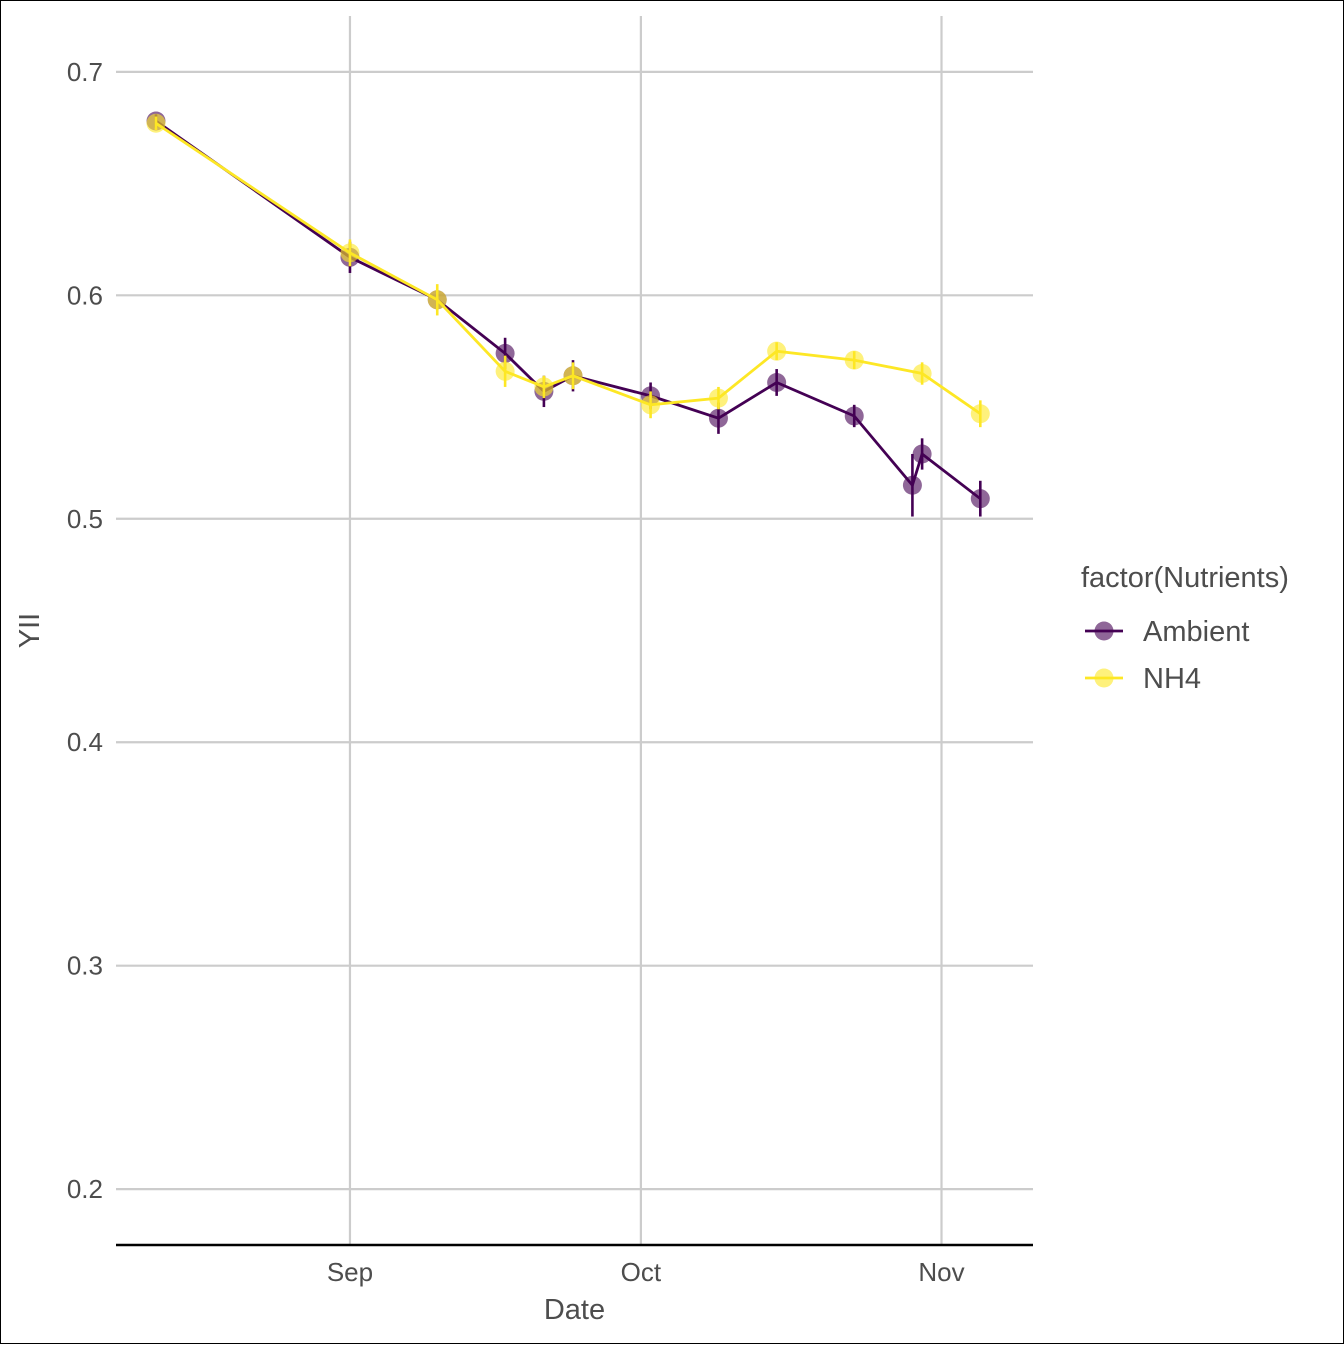 The height and width of the screenshot is (1345, 1344). I want to click on legend-entries: Ambient NH4, so click(1167, 655).